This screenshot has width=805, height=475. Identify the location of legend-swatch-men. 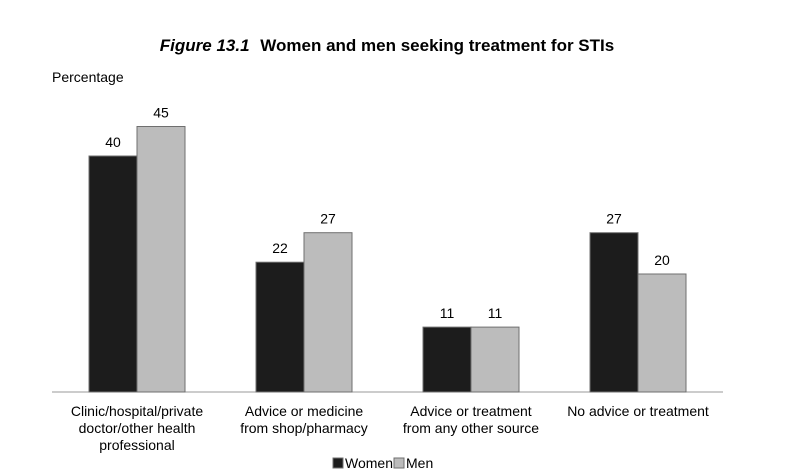
(399, 463).